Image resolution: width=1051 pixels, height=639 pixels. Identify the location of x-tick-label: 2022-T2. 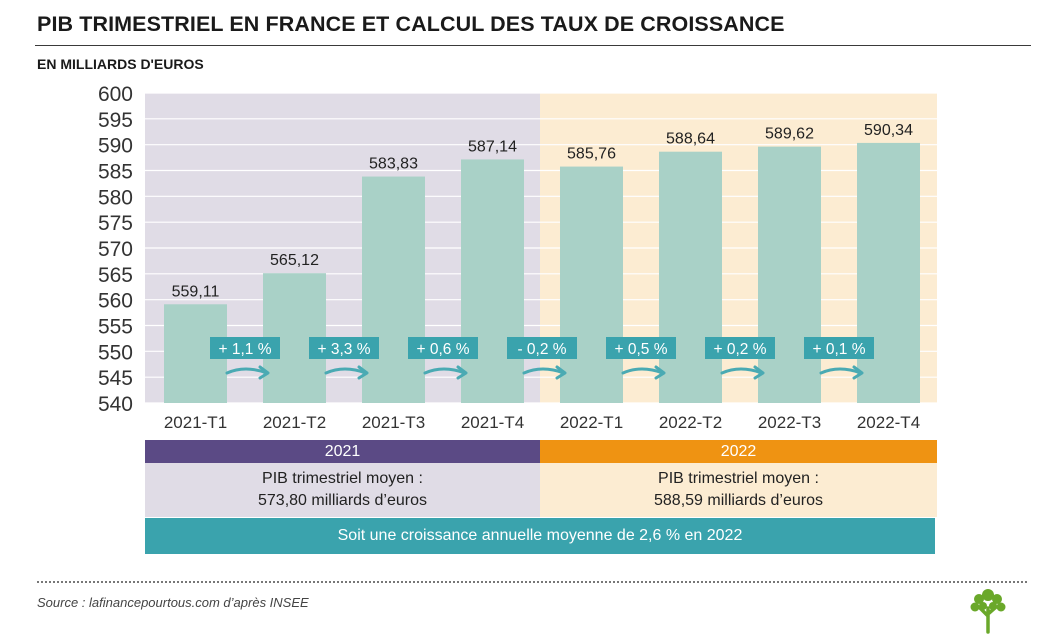
(690, 422).